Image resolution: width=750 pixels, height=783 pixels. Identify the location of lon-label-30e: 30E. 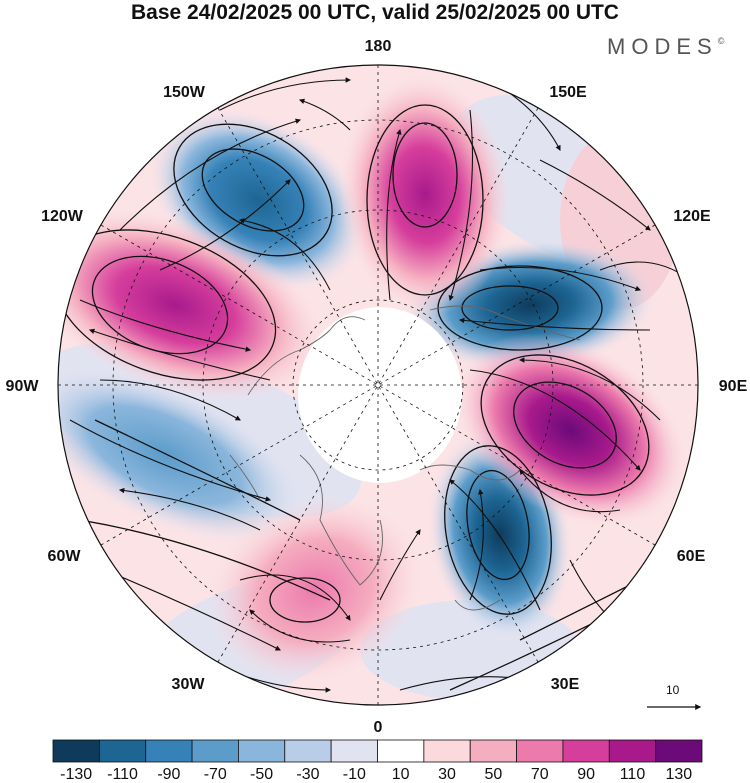
(565, 684).